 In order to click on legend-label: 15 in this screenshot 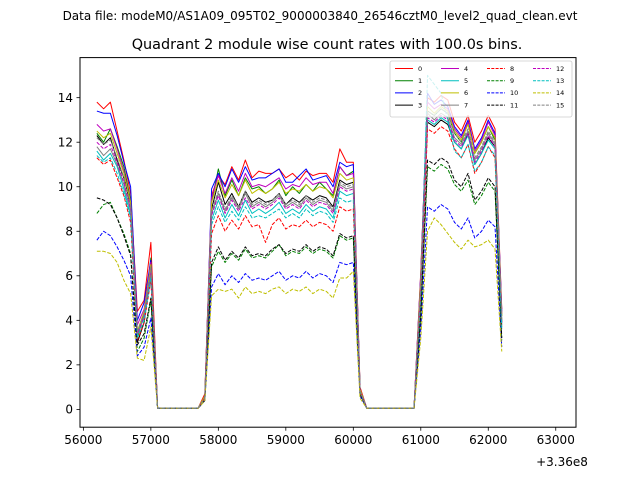, I will do `click(560, 105)`.